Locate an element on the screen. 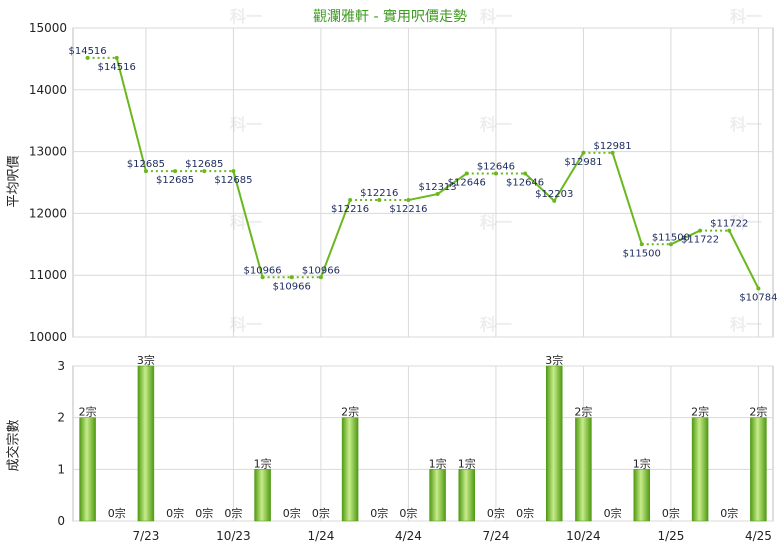  x-tick-label: 4/24 is located at coordinates (408, 536).